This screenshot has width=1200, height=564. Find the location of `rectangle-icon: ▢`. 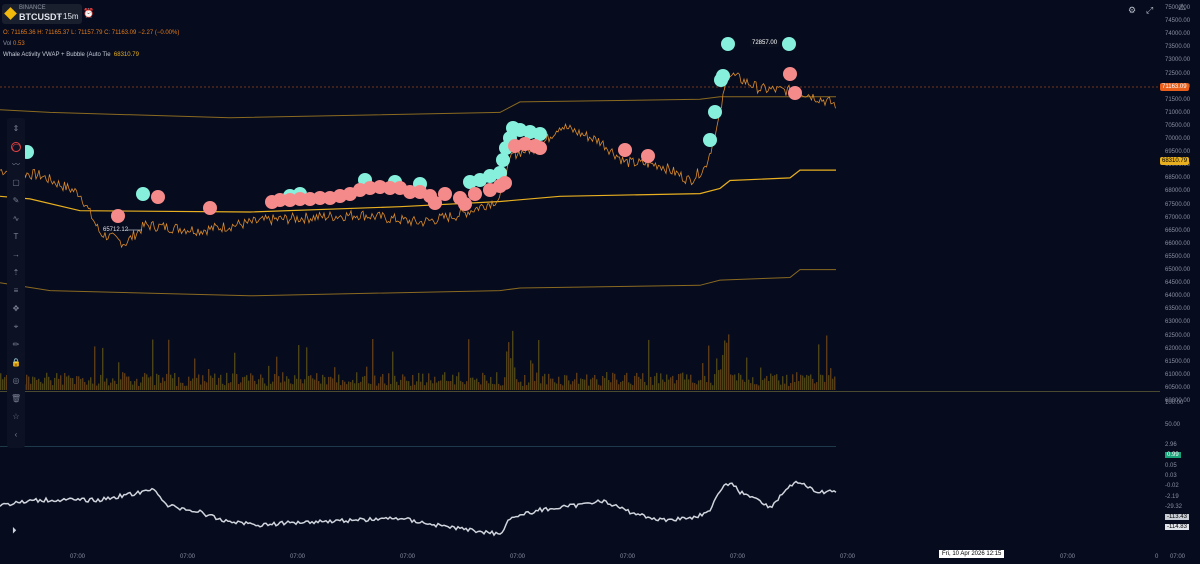

rectangle-icon: ▢ is located at coordinates (16, 182).